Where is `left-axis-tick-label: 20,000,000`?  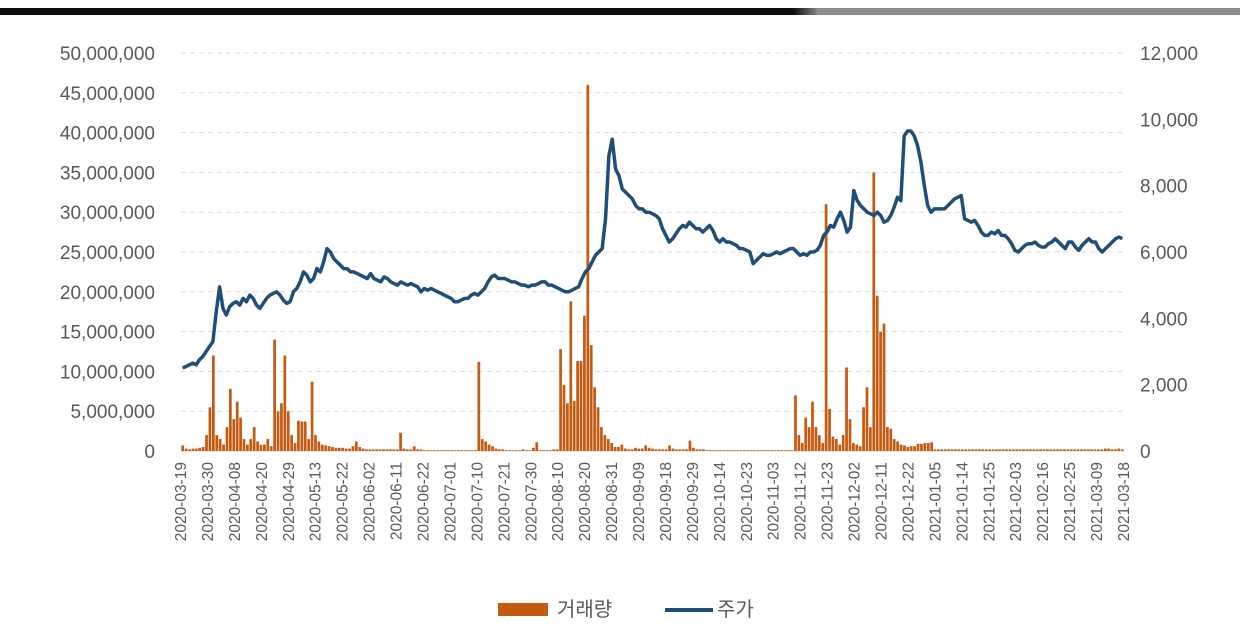 left-axis-tick-label: 20,000,000 is located at coordinates (107, 293).